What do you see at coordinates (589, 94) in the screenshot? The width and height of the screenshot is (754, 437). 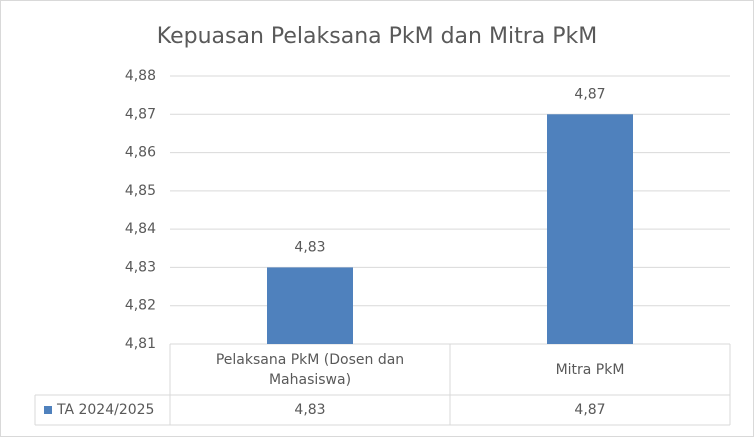 I see `data-label: 4,87` at bounding box center [589, 94].